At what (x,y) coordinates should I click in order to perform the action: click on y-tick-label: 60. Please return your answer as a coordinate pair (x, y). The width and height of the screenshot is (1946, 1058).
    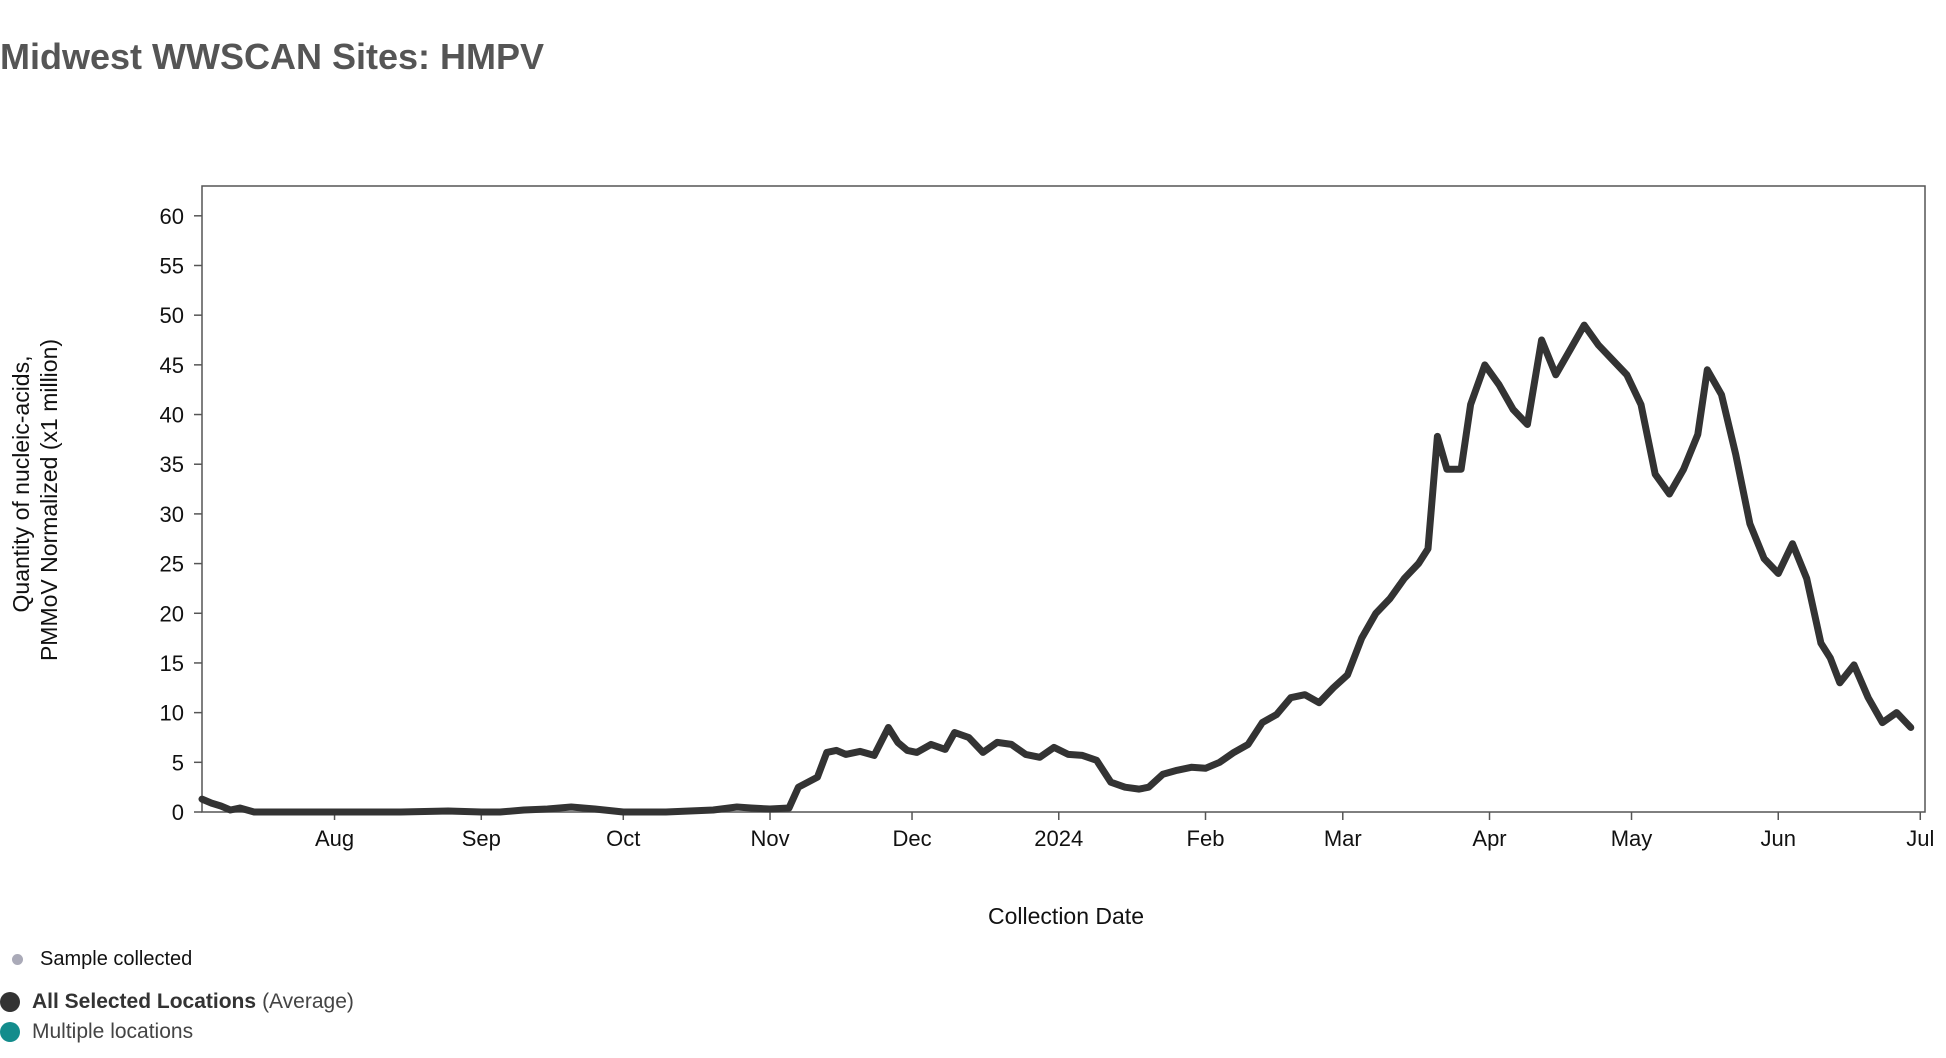
    Looking at the image, I should click on (172, 216).